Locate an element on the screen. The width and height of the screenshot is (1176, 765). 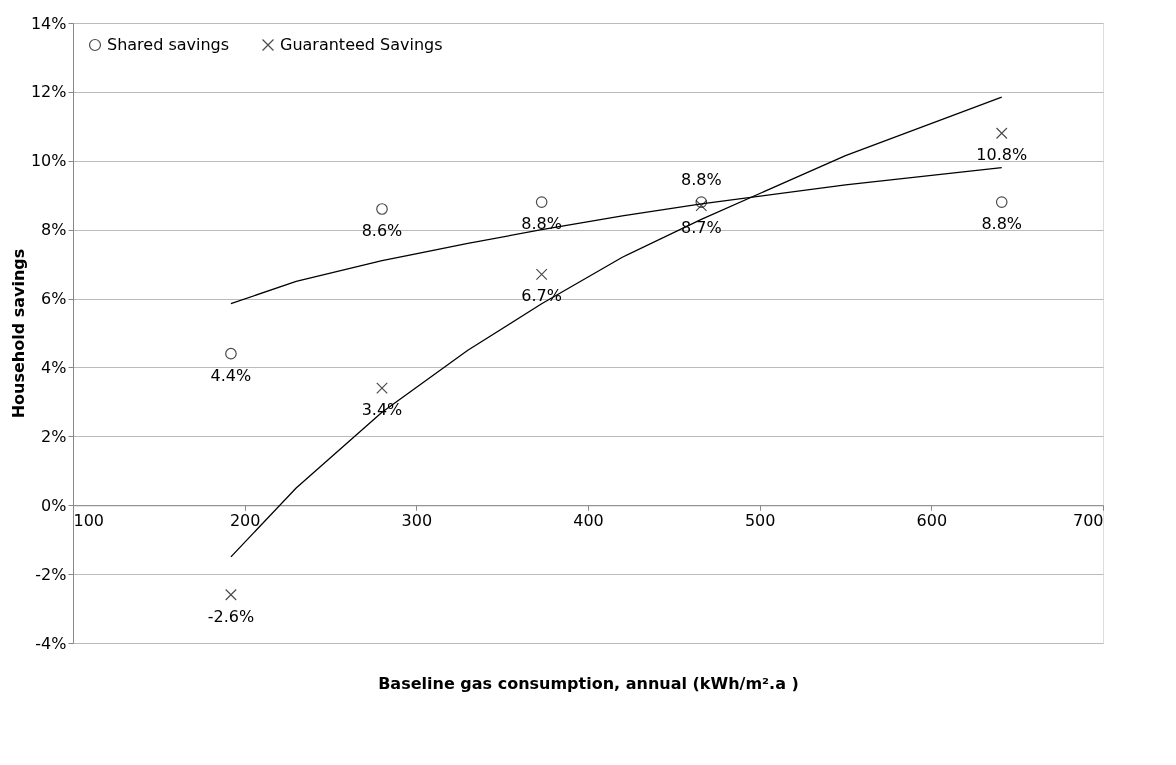
x-axis-title: Baseline gas consumption, annual (kWh/m².a ) is located at coordinates (588, 683).